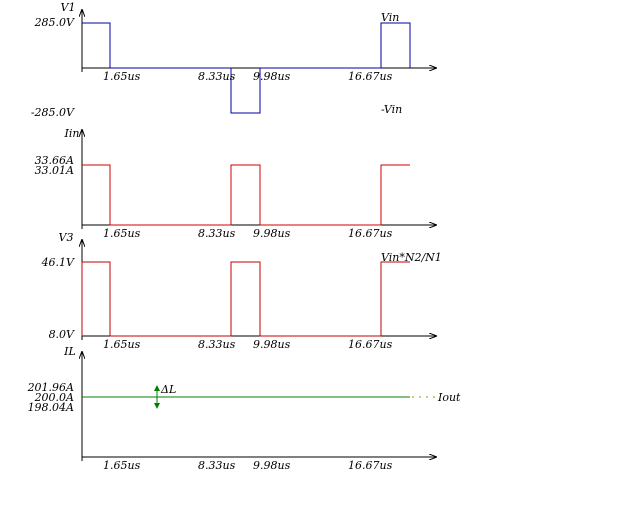 This screenshot has height=516, width=640. Describe the element at coordinates (68, 7) in the screenshot. I see `axis-label: V1` at that location.